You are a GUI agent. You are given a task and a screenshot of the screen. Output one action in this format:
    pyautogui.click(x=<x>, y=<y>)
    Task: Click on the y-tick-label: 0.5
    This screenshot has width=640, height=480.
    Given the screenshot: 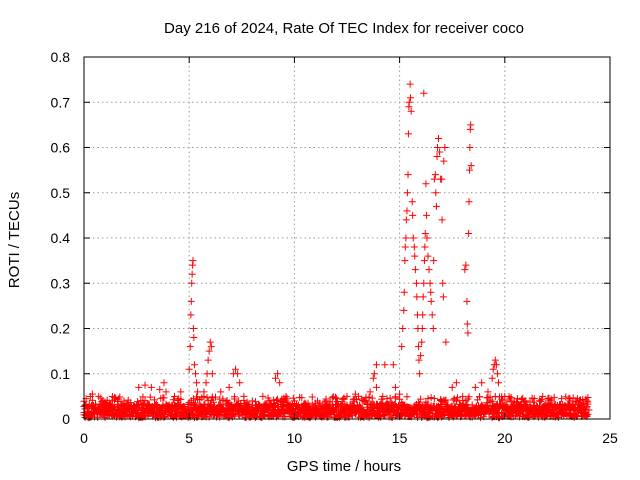 What is the action you would take?
    pyautogui.click(x=61, y=193)
    